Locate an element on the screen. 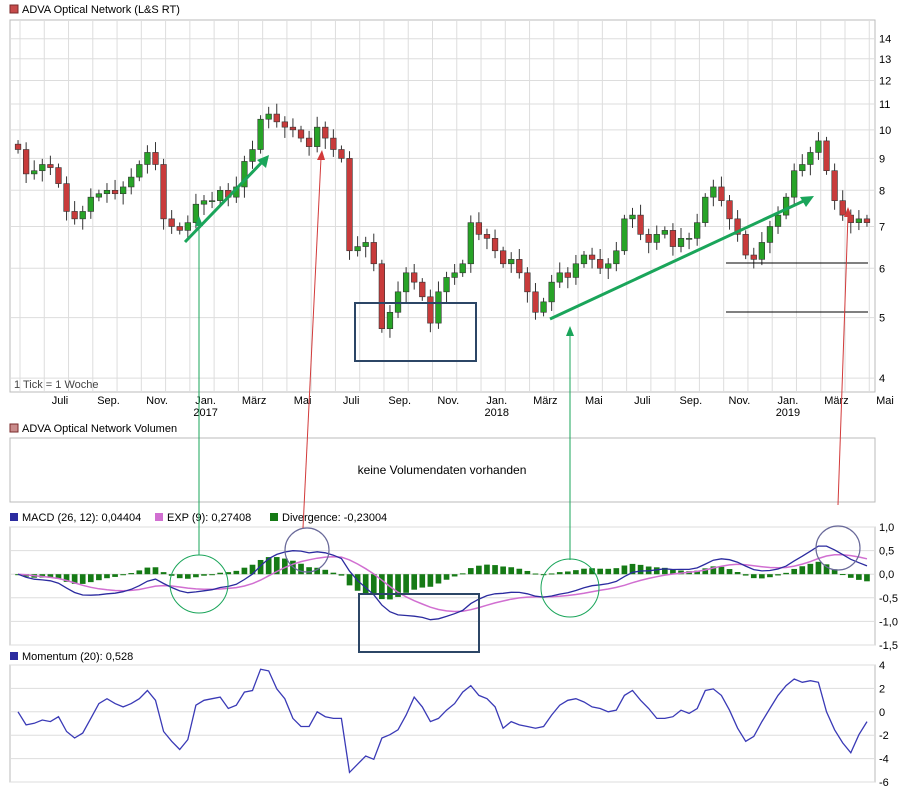 The image size is (906, 797). momentum-y-tick: -2 is located at coordinates (884, 736).